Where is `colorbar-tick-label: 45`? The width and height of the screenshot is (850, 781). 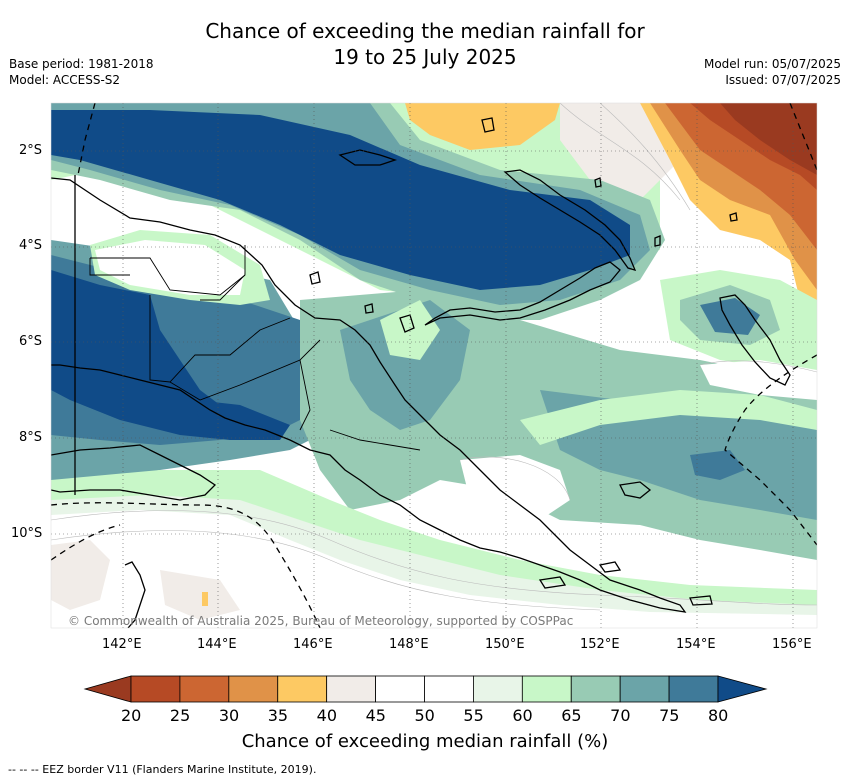
colorbar-tick-label: 45 is located at coordinates (375, 715).